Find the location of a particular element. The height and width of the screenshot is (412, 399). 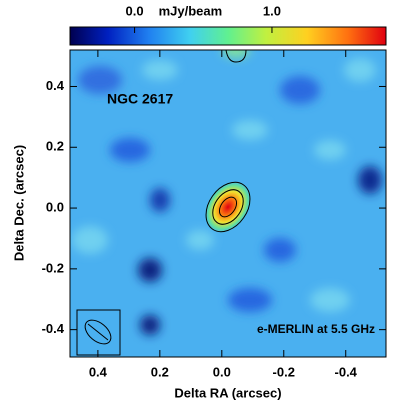

beam-box is located at coordinates (98, 332).